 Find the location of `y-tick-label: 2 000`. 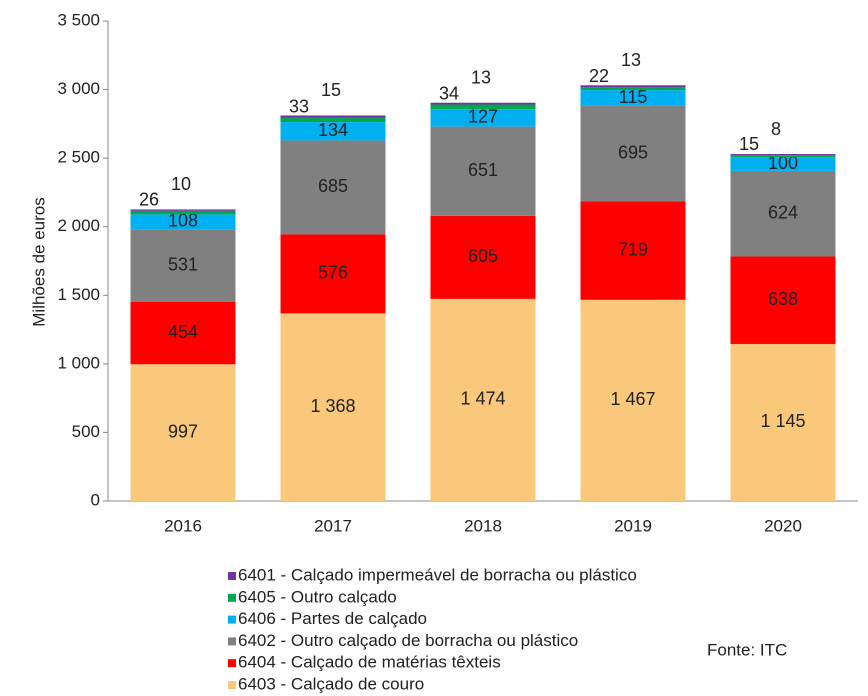

y-tick-label: 2 000 is located at coordinates (78, 225).